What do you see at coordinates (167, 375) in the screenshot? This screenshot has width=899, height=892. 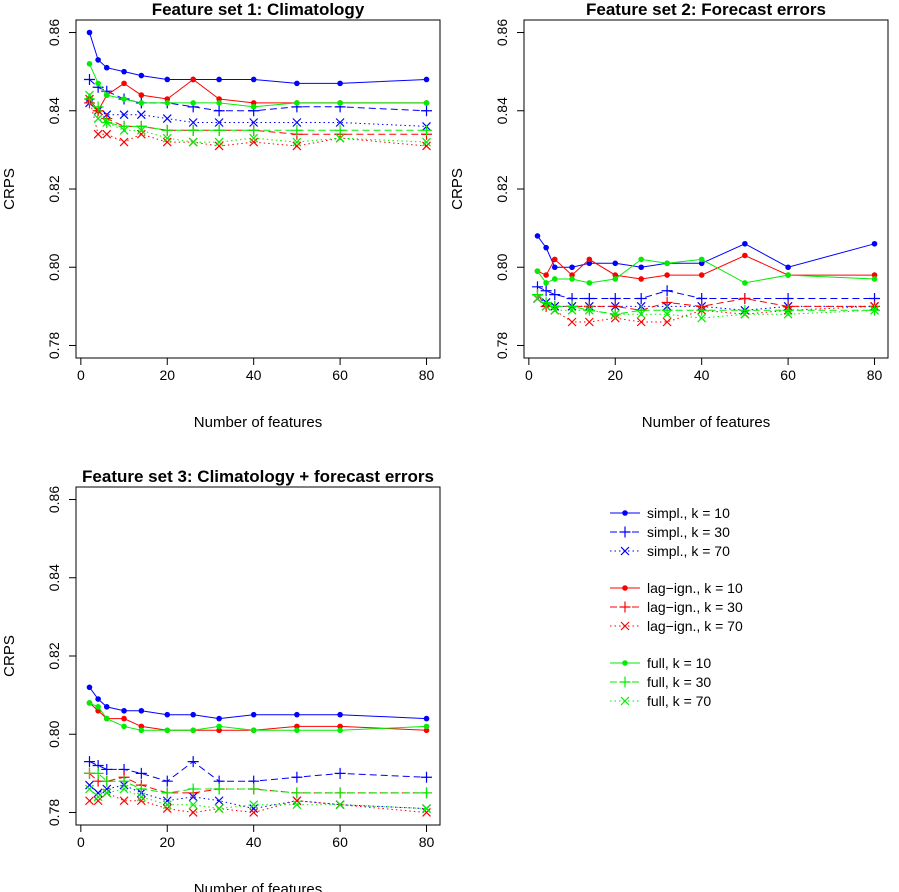 I see `x-tick-label: 20` at bounding box center [167, 375].